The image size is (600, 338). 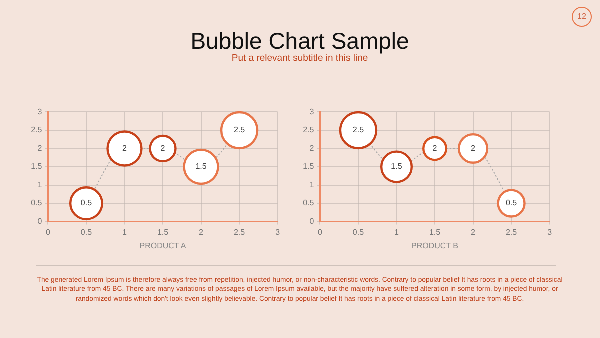 What do you see at coordinates (300, 41) in the screenshot?
I see `chart-title: Bubble Chart Sample` at bounding box center [300, 41].